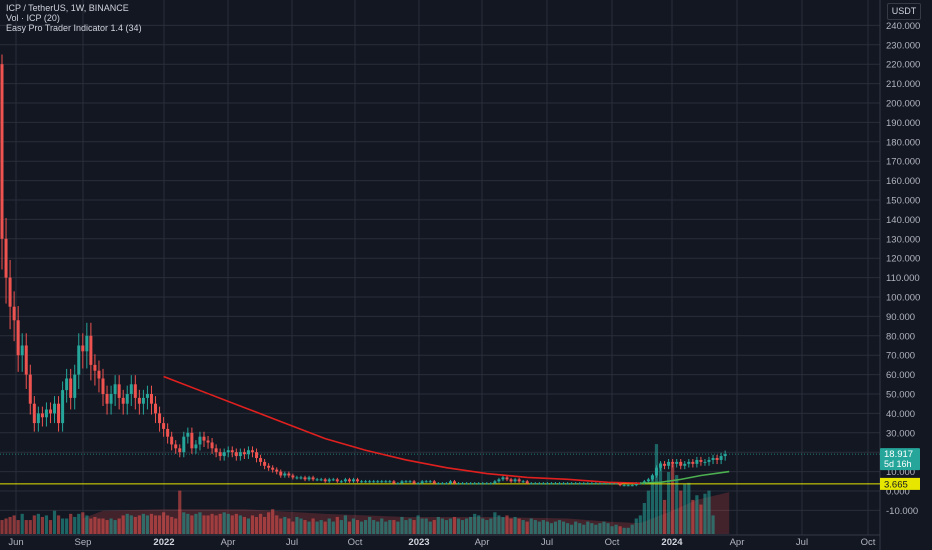 The width and height of the screenshot is (932, 550). Describe the element at coordinates (67, 8) in the screenshot. I see `legend-symbol: ICP / TetherUS, 1W, BINANCE` at that location.